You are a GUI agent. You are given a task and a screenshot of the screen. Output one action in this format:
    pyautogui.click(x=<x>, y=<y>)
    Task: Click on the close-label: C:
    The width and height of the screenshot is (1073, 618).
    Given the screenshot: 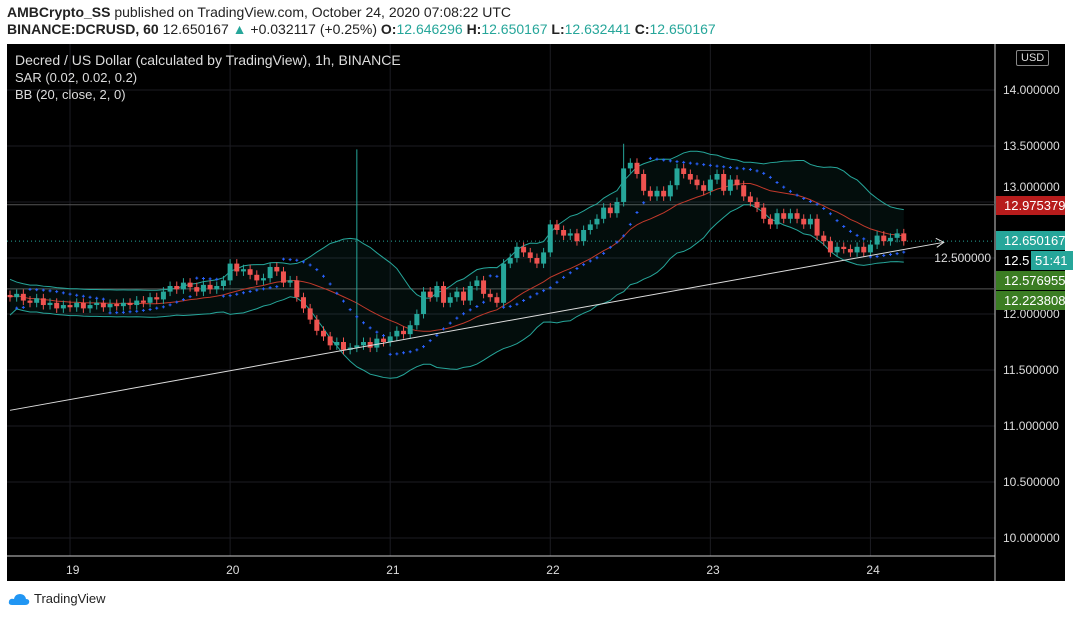 What is the action you would take?
    pyautogui.click(x=642, y=29)
    